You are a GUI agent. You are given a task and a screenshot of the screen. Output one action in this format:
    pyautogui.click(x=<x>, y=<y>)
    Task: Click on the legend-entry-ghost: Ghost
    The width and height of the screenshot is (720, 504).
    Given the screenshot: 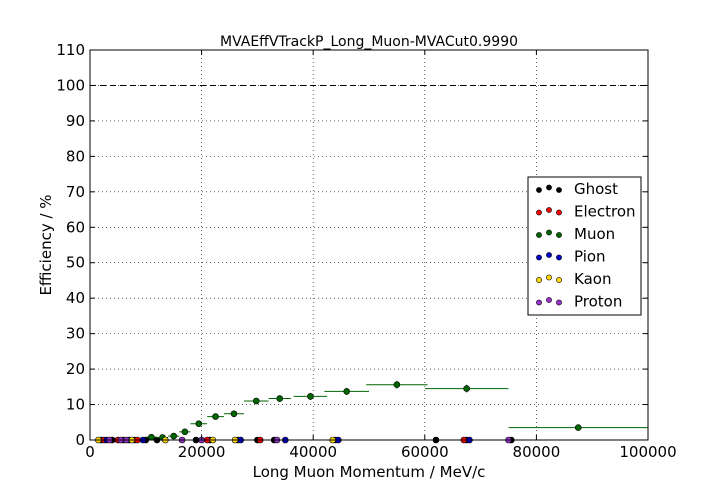 What is the action you would take?
    pyautogui.click(x=577, y=189)
    